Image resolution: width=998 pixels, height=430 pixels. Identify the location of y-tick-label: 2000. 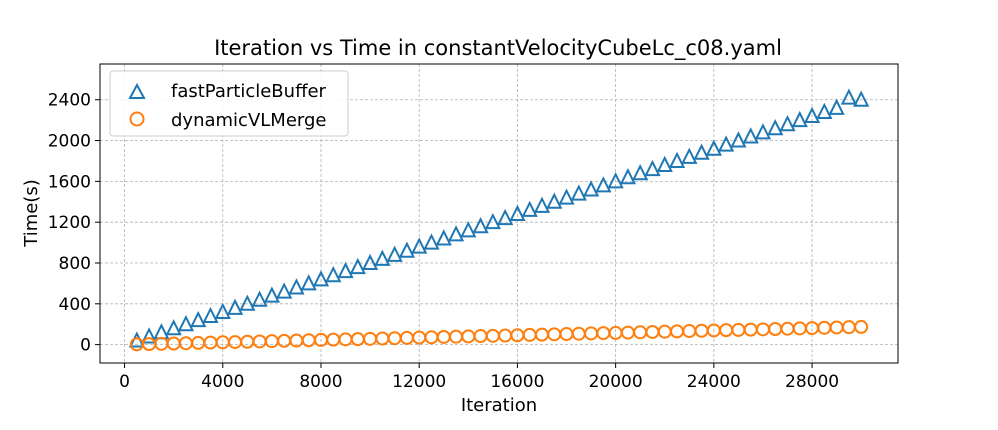
(69, 142).